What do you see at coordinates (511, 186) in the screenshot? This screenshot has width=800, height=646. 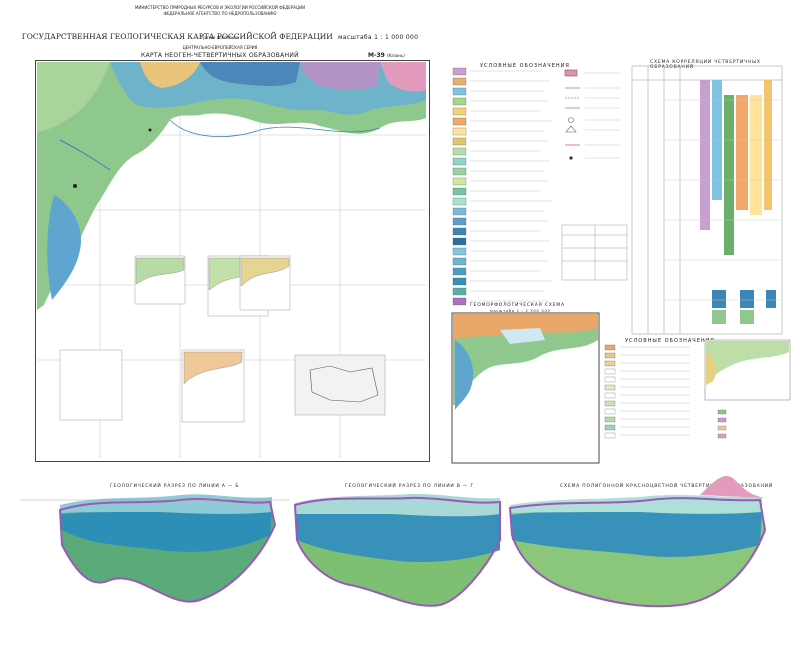 I see `legend-text-lines` at bounding box center [511, 186].